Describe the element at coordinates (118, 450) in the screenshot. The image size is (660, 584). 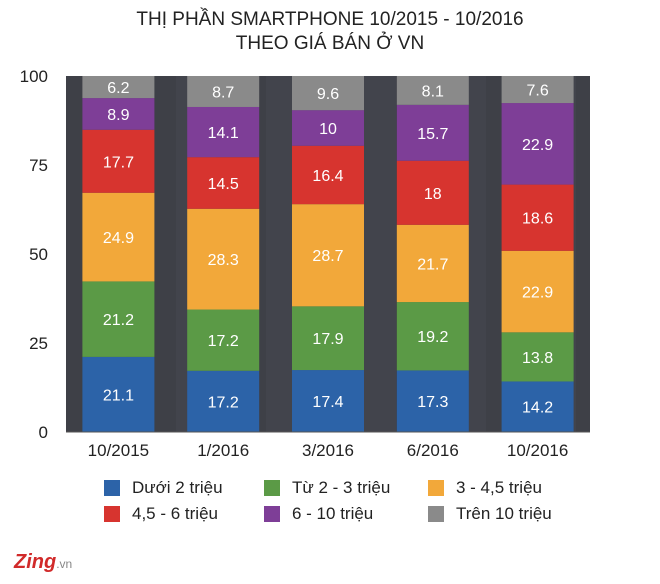
I see `x-tick-label: 10/2015` at that location.